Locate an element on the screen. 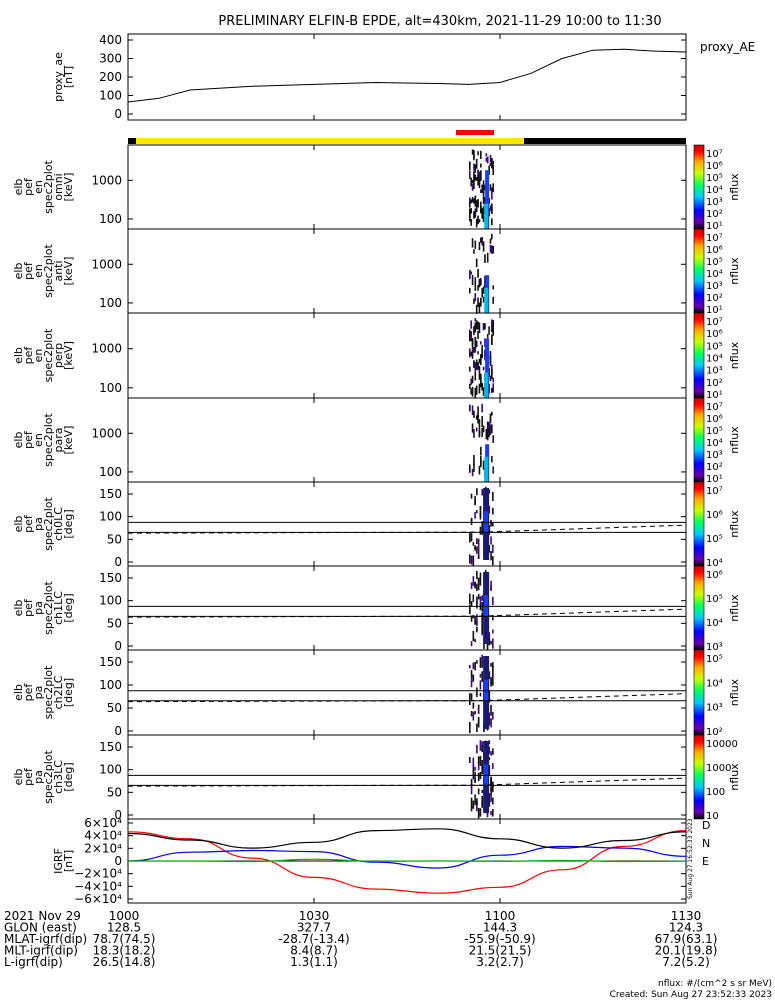 This screenshot has width=775, height=1000. y-tick-label: 150 is located at coordinates (110, 494).